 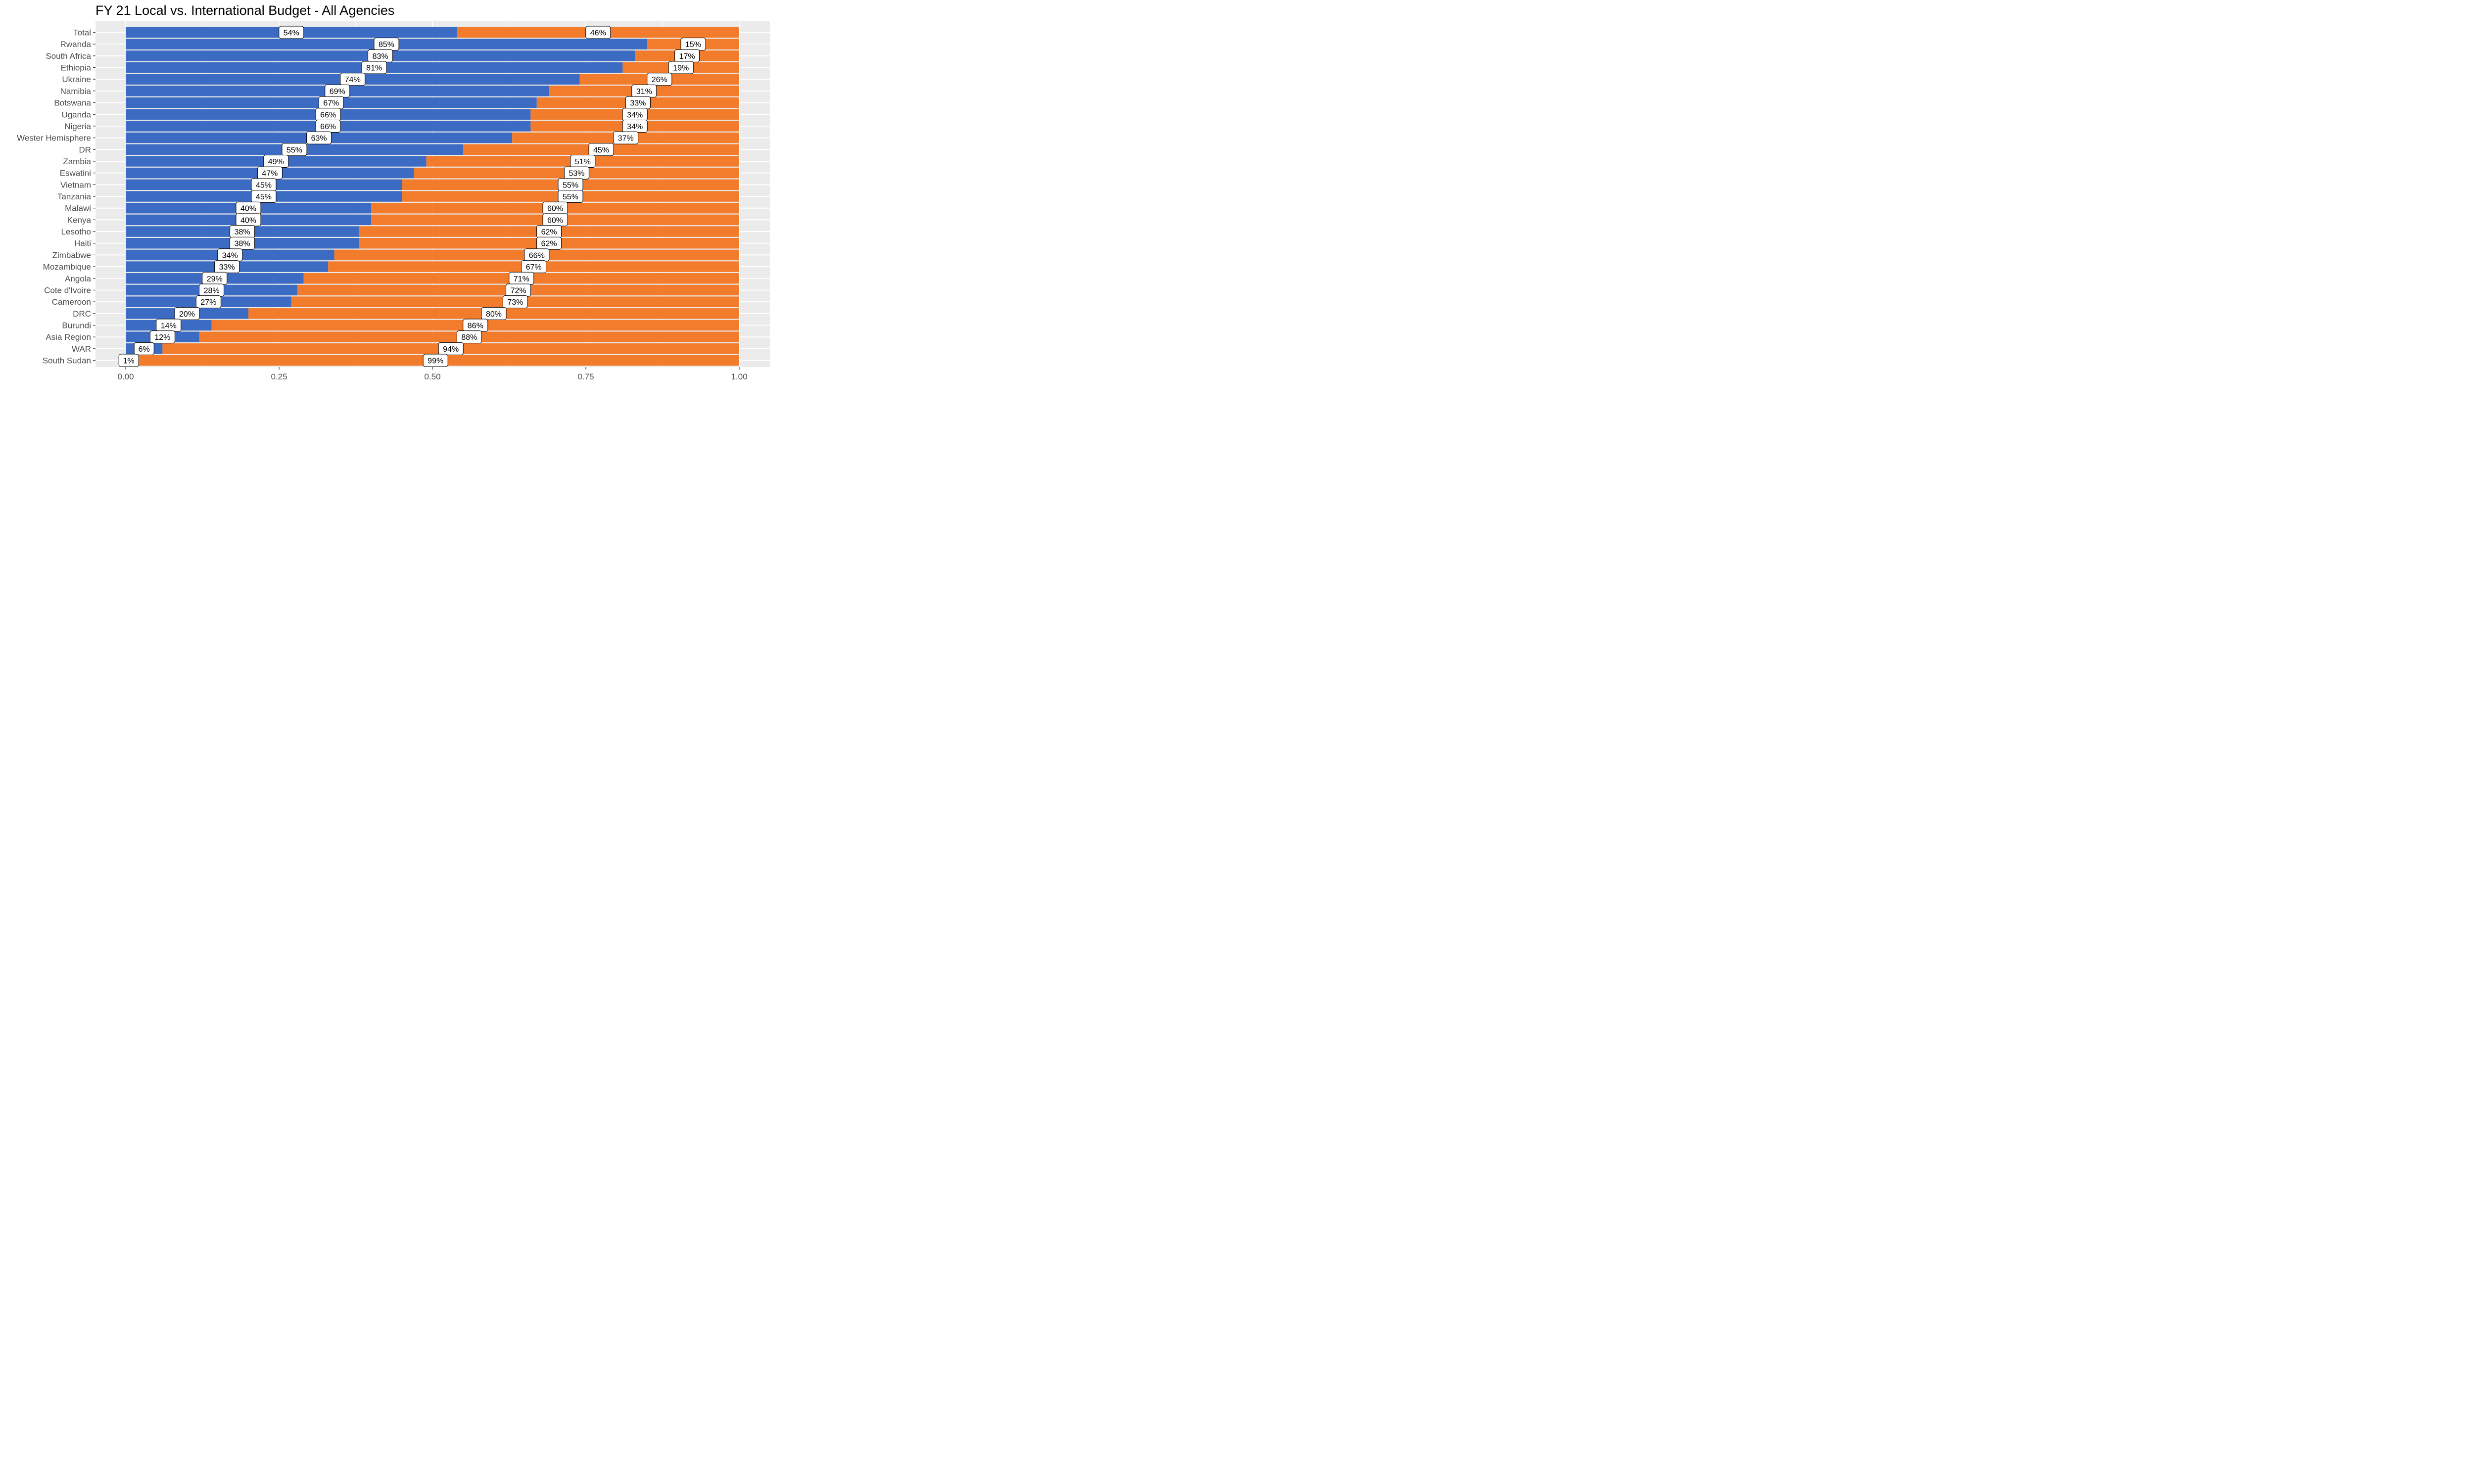 What do you see at coordinates (739, 376) in the screenshot?
I see `x-tick-label-4: 1.00` at bounding box center [739, 376].